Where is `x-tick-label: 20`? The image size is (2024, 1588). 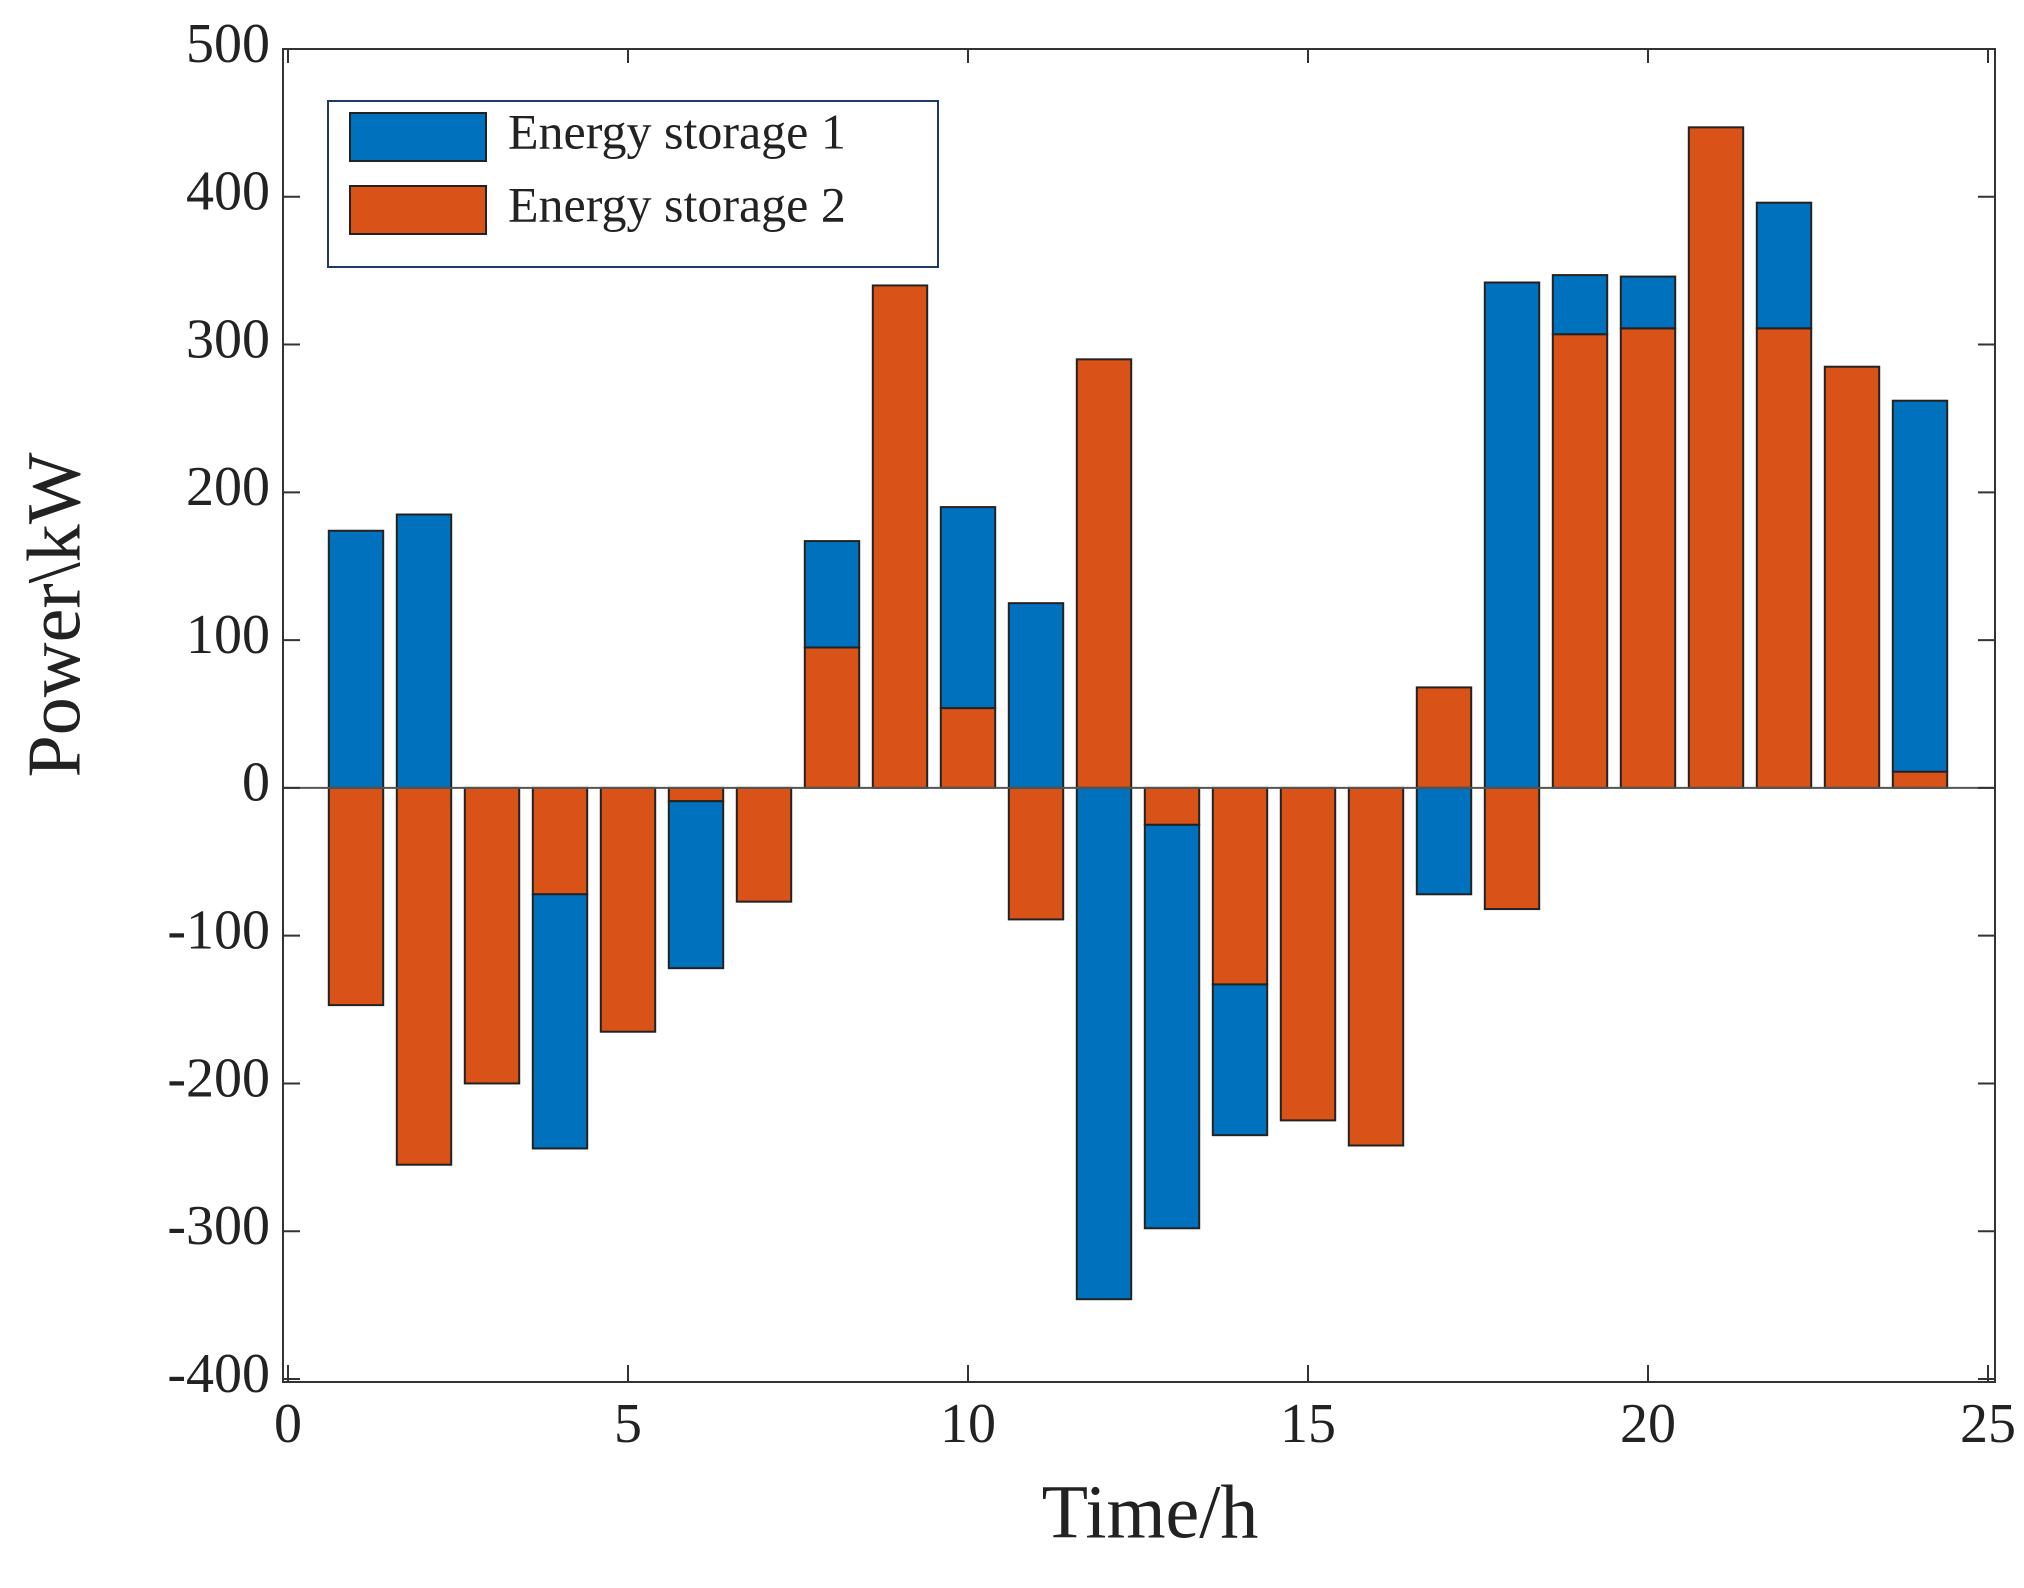
x-tick-label: 20 is located at coordinates (1648, 1424).